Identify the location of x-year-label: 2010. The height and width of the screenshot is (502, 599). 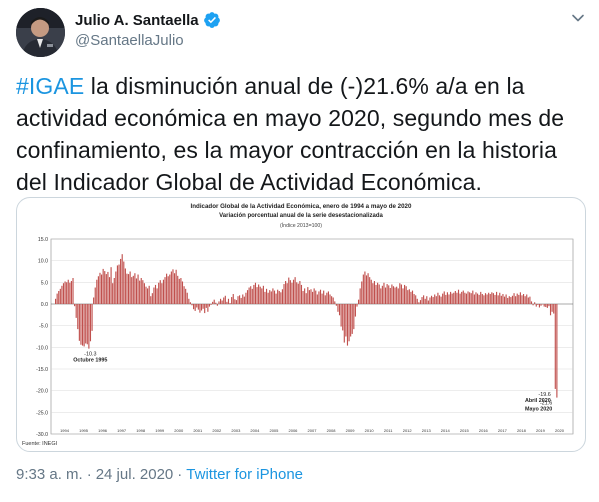
(370, 430).